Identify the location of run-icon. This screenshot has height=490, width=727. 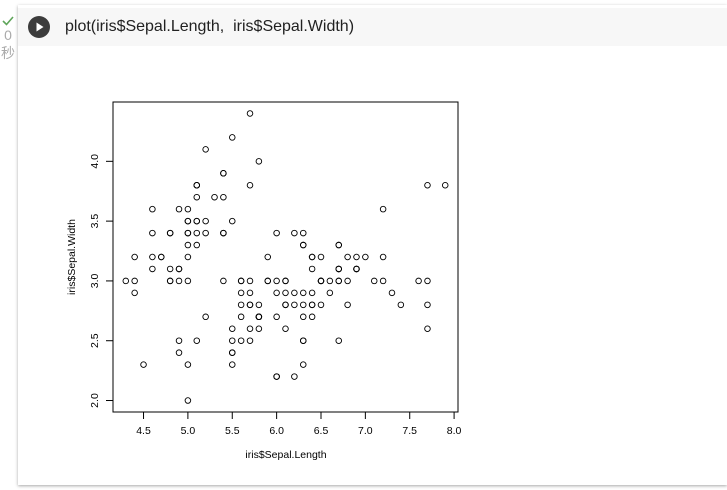
(40, 27).